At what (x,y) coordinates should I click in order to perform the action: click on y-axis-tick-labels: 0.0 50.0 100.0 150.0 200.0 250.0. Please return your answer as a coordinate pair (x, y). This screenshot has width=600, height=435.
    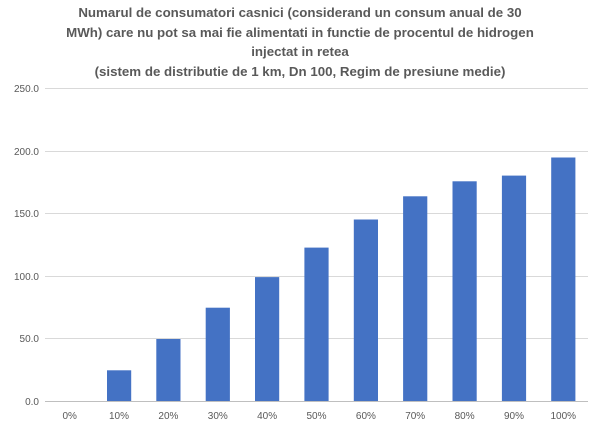
    Looking at the image, I should click on (26, 246).